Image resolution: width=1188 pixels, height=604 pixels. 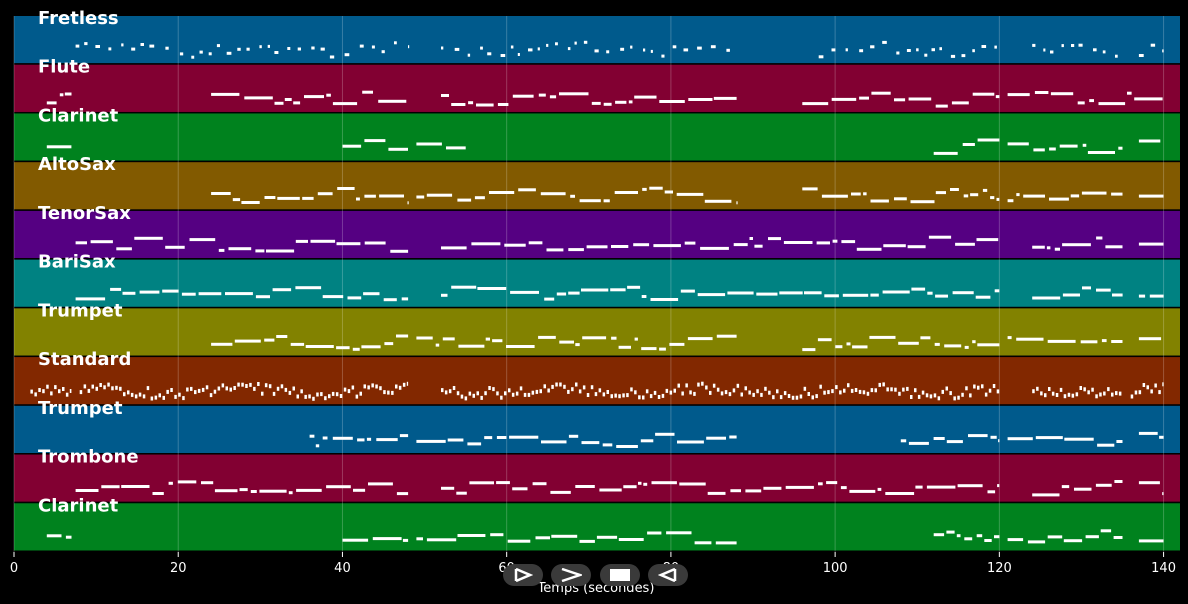 I want to click on track-label: Standard, so click(x=84, y=359).